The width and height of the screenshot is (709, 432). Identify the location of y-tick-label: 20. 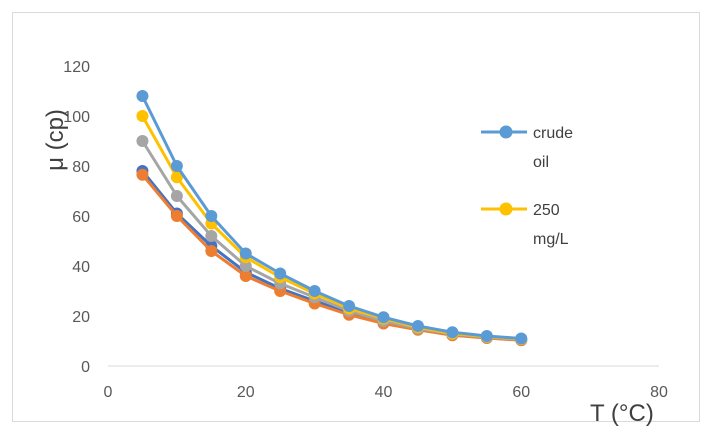
(81, 317).